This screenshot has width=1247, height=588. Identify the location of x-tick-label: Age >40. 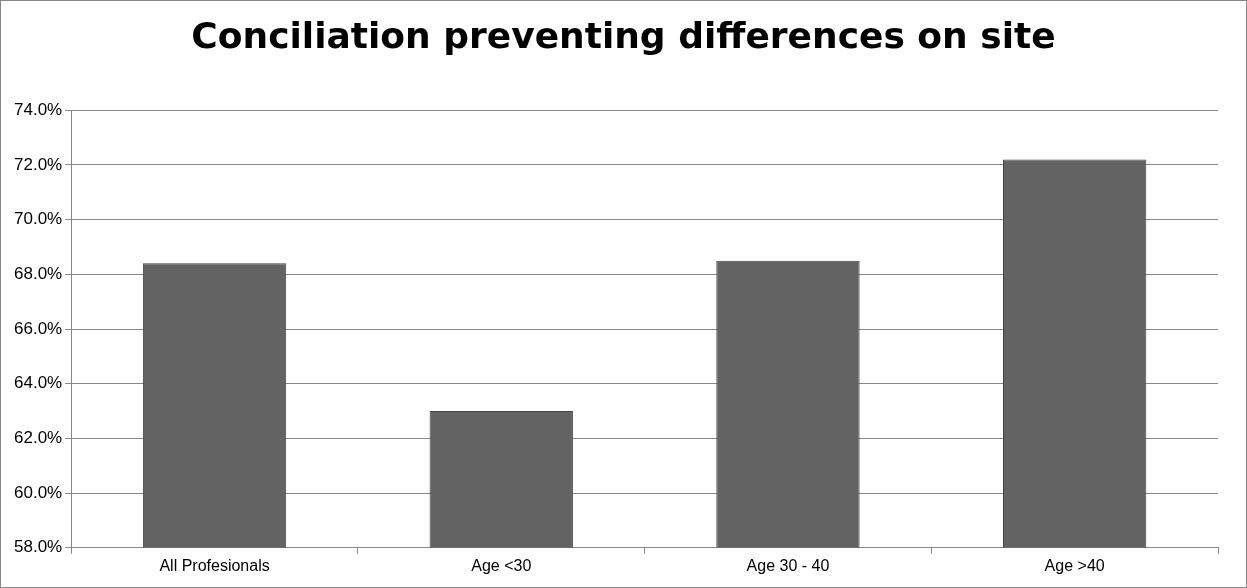
(1074, 565).